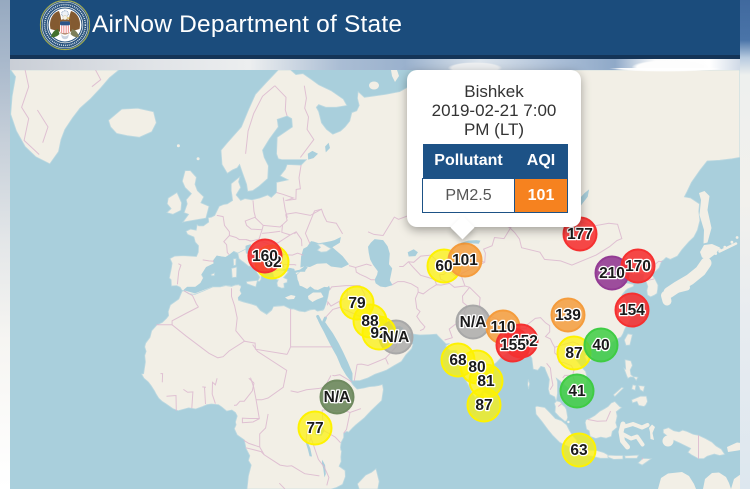 The image size is (750, 489). Describe the element at coordinates (370, 321) in the screenshot. I see `svg-text: 88` at that location.